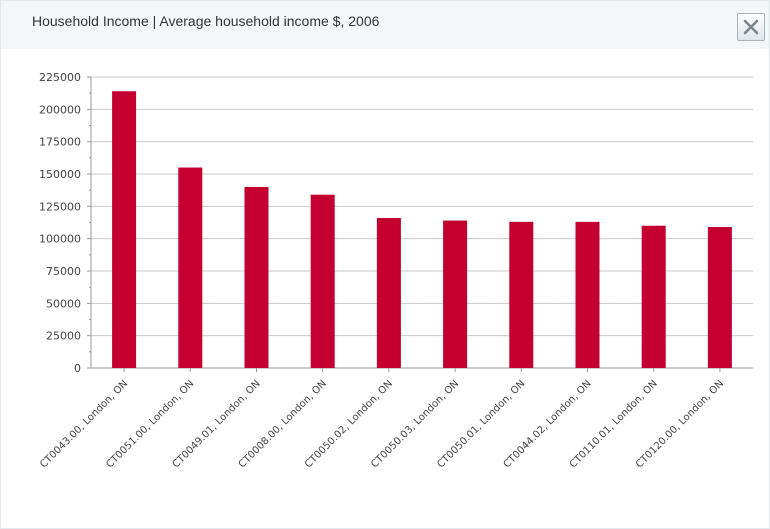 The width and height of the screenshot is (770, 529). What do you see at coordinates (60, 109) in the screenshot?
I see `y-tick-label: 200000` at bounding box center [60, 109].